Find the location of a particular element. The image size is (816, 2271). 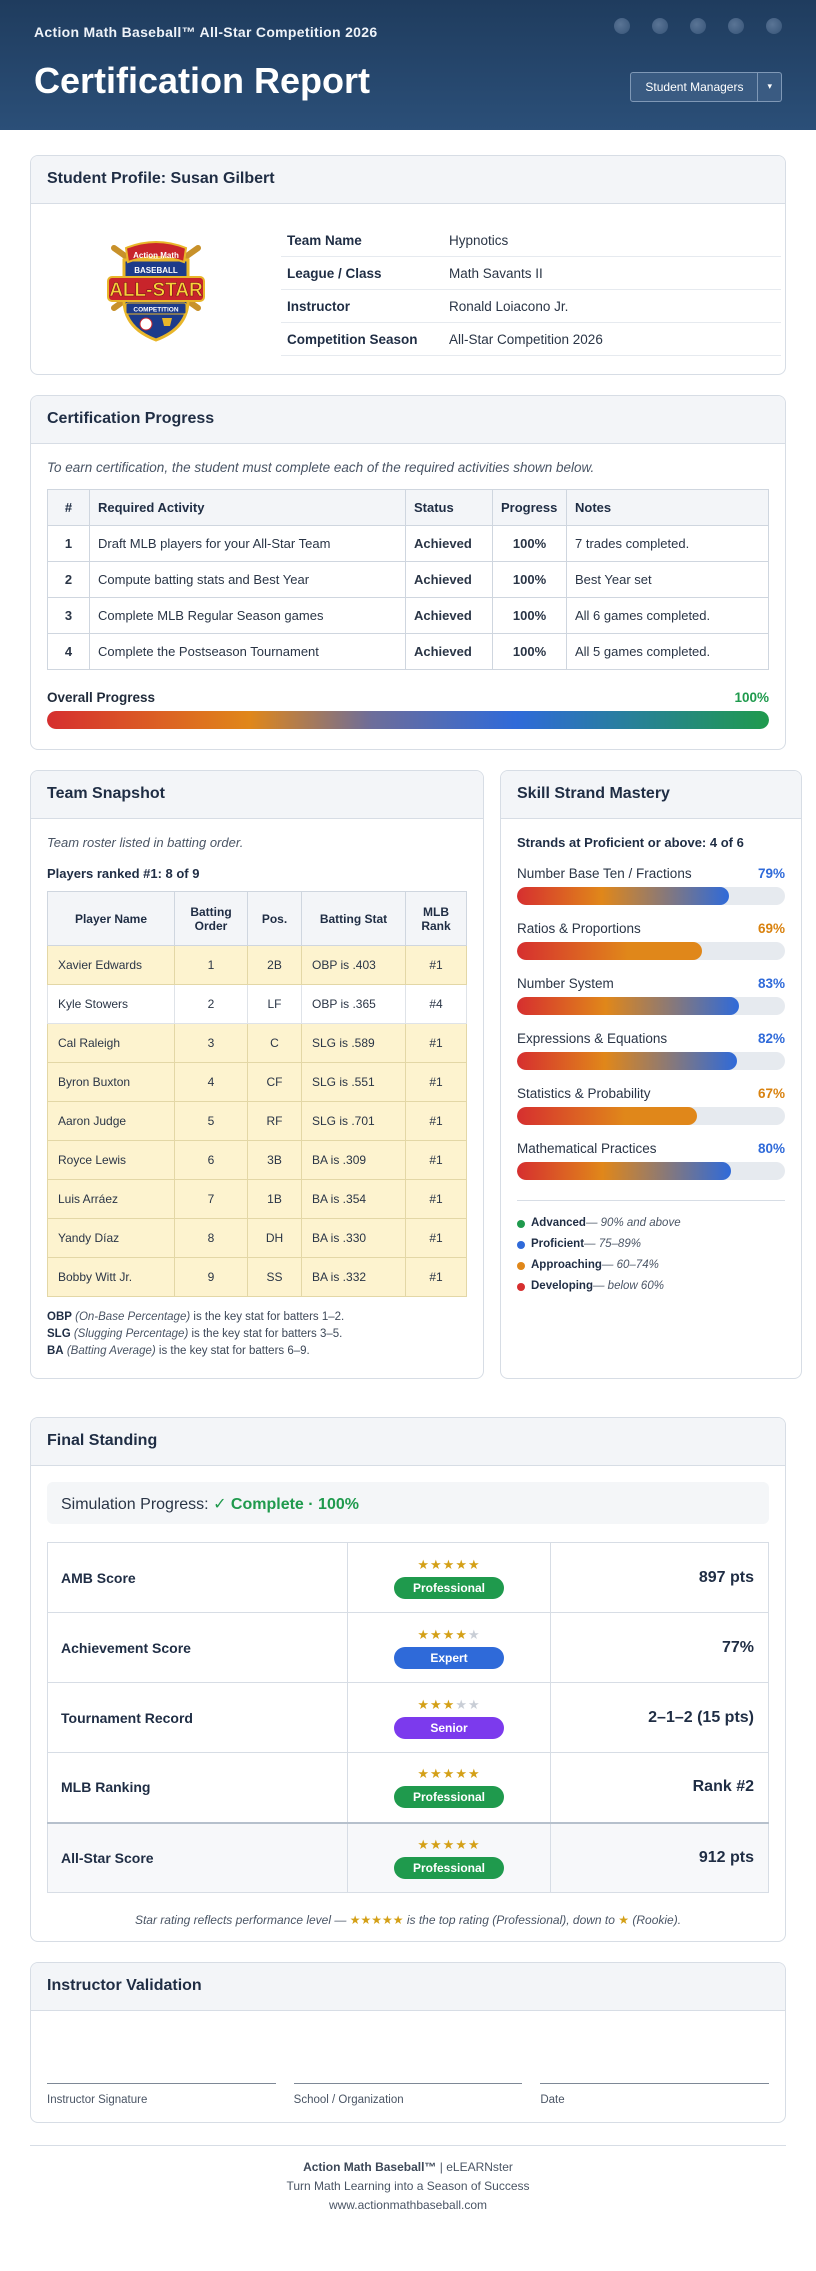

overall-progress-row: Overall Progress 100% is located at coordinates (408, 697).